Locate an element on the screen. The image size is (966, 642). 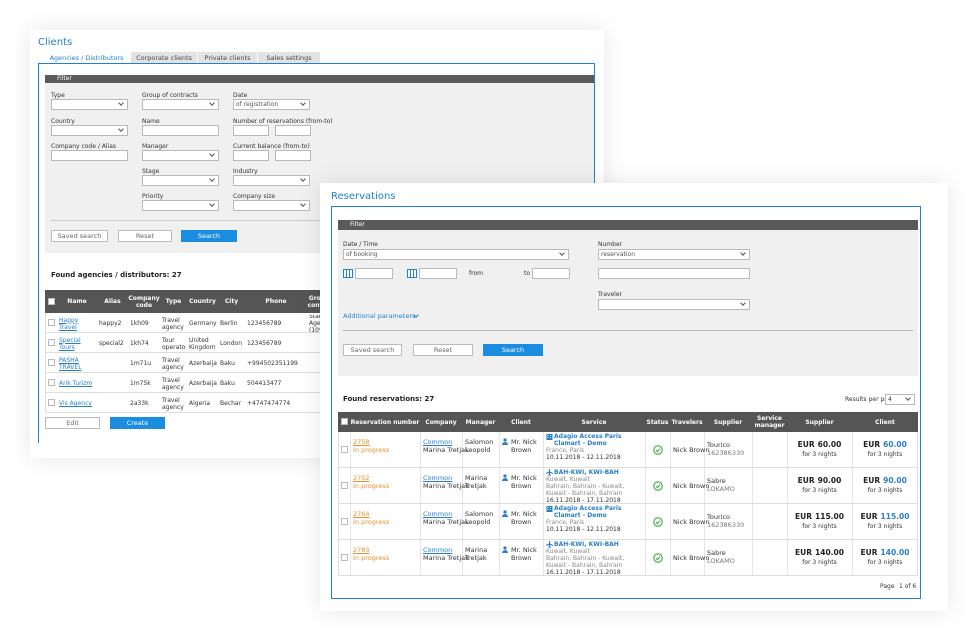
travelers: Nick Brown is located at coordinates (691, 522).